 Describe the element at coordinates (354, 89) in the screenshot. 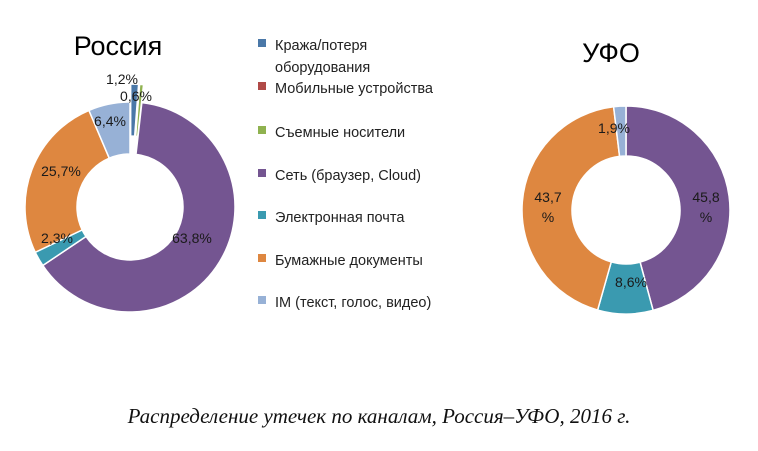

I see `legend-label: Мобильные устройства` at that location.